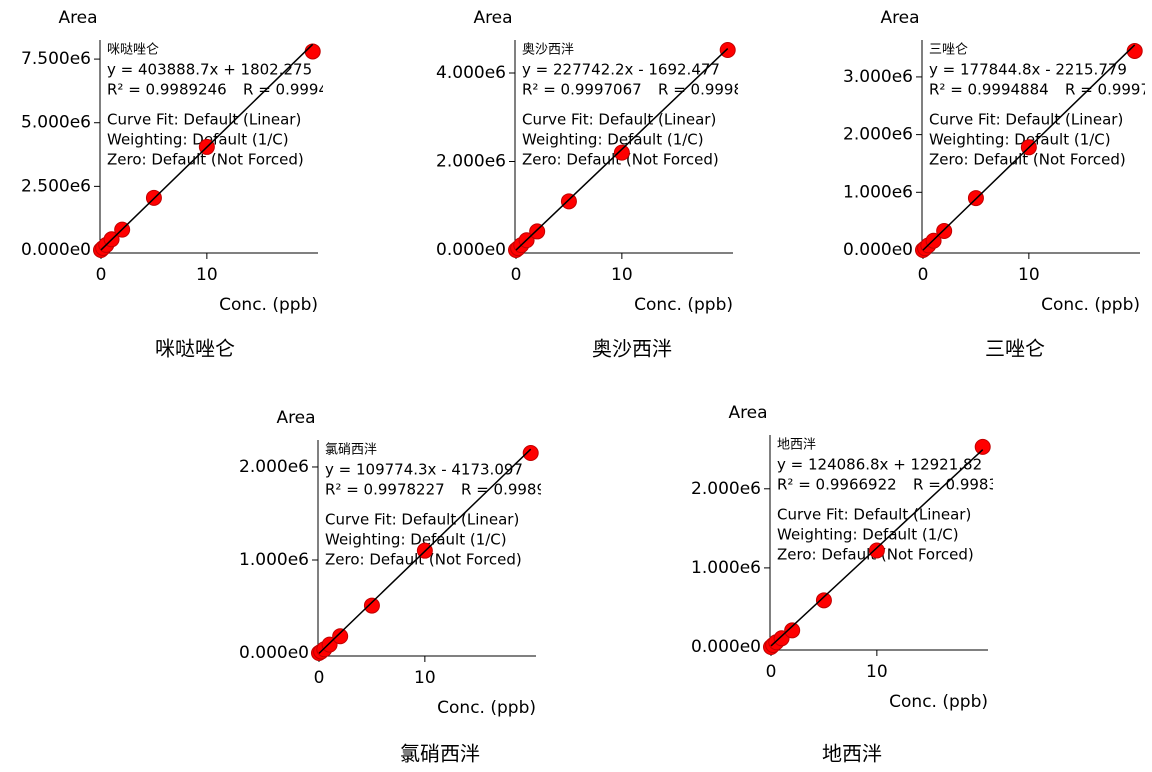 This screenshot has height=772, width=1152. Describe the element at coordinates (1015, 349) in the screenshot. I see `caption: 三唑仑` at that location.